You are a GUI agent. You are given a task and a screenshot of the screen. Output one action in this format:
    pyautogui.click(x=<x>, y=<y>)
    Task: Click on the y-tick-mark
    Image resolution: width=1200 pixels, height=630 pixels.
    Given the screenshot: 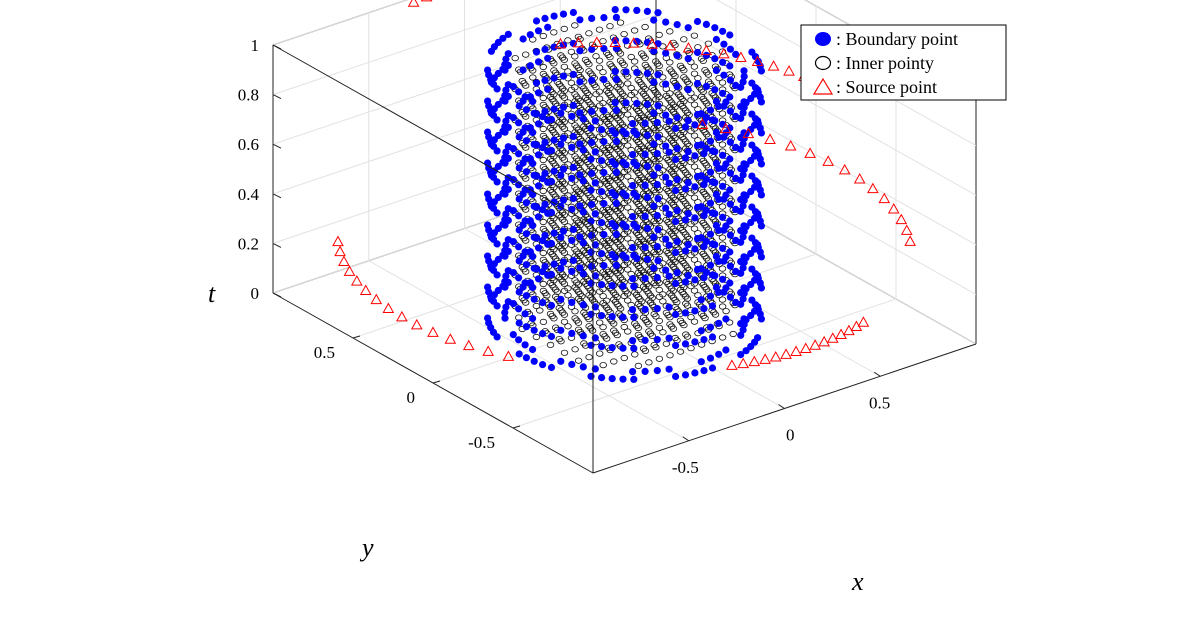 What is the action you would take?
    pyautogui.click(x=356, y=337)
    